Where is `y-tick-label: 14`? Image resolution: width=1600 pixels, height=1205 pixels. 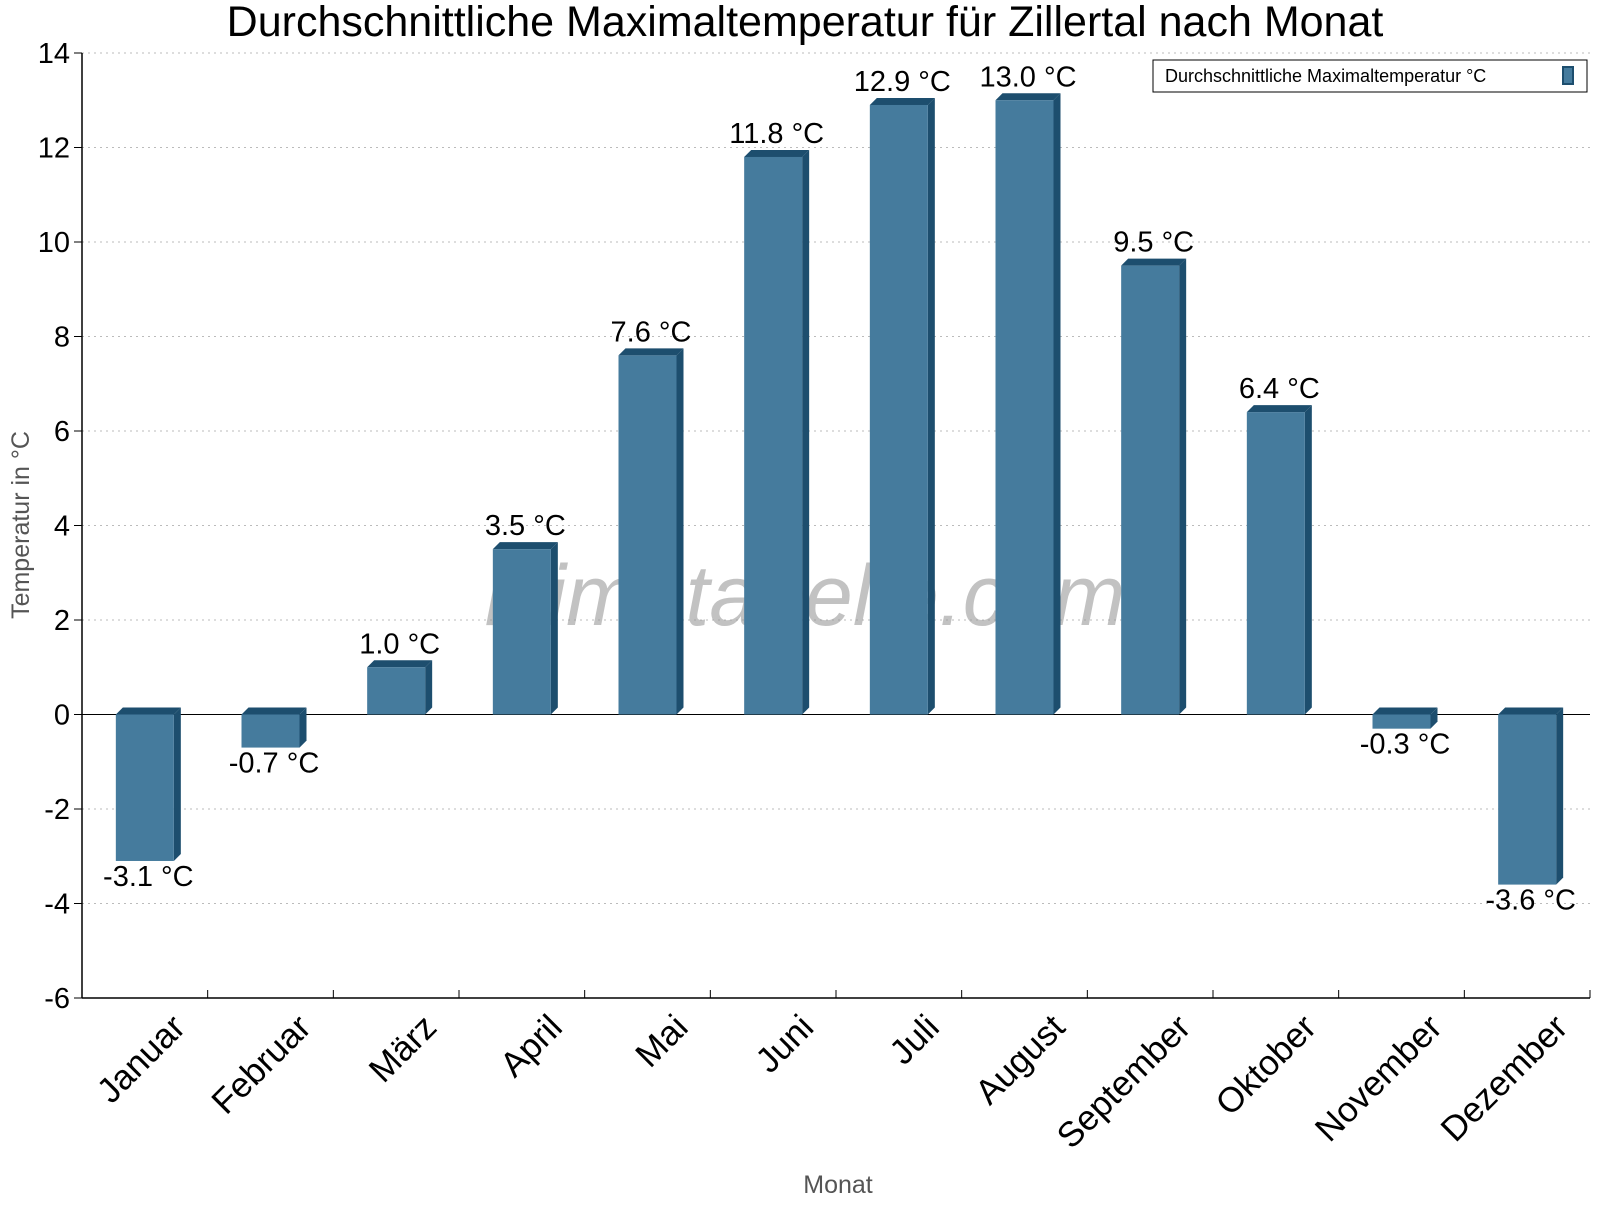
y-tick-label: 14 is located at coordinates (54, 54).